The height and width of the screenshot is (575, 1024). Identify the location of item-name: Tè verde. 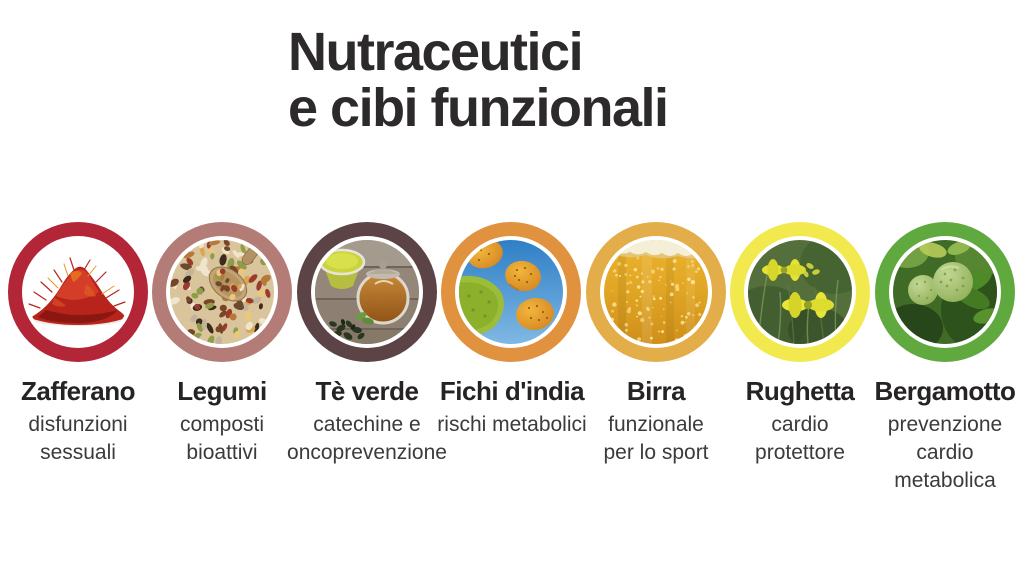
(367, 391).